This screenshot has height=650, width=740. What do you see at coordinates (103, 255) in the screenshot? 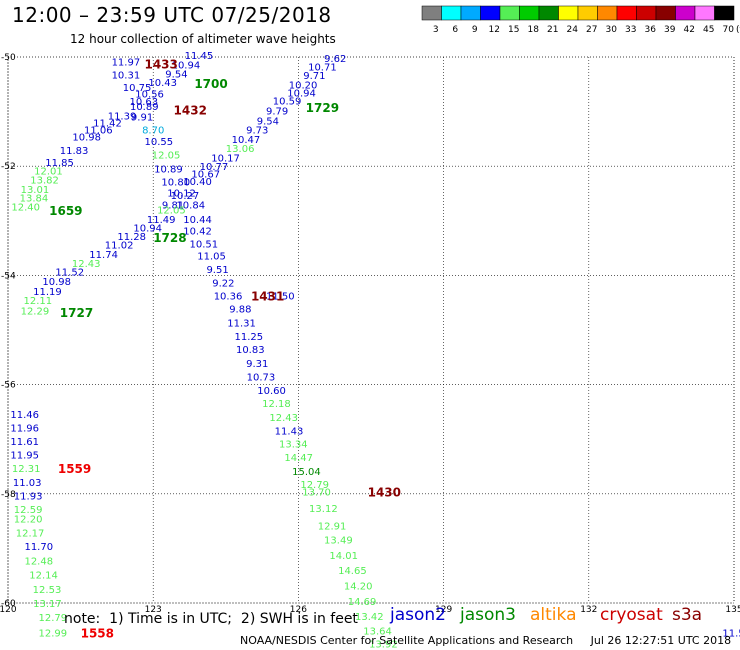
I see `wave-height-label: 11.74` at bounding box center [103, 255].